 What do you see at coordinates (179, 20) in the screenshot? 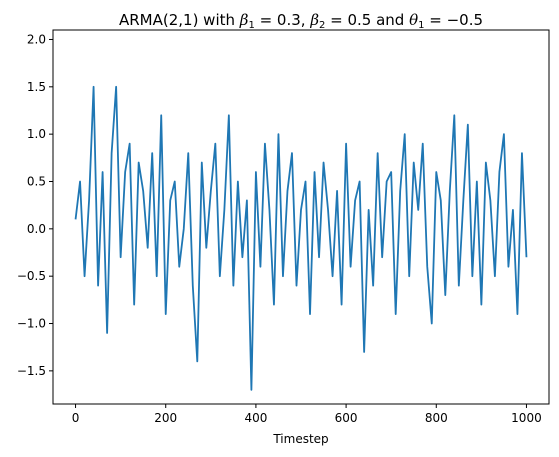
I see `title-prefix: ARMA(2,1) with` at bounding box center [179, 20].